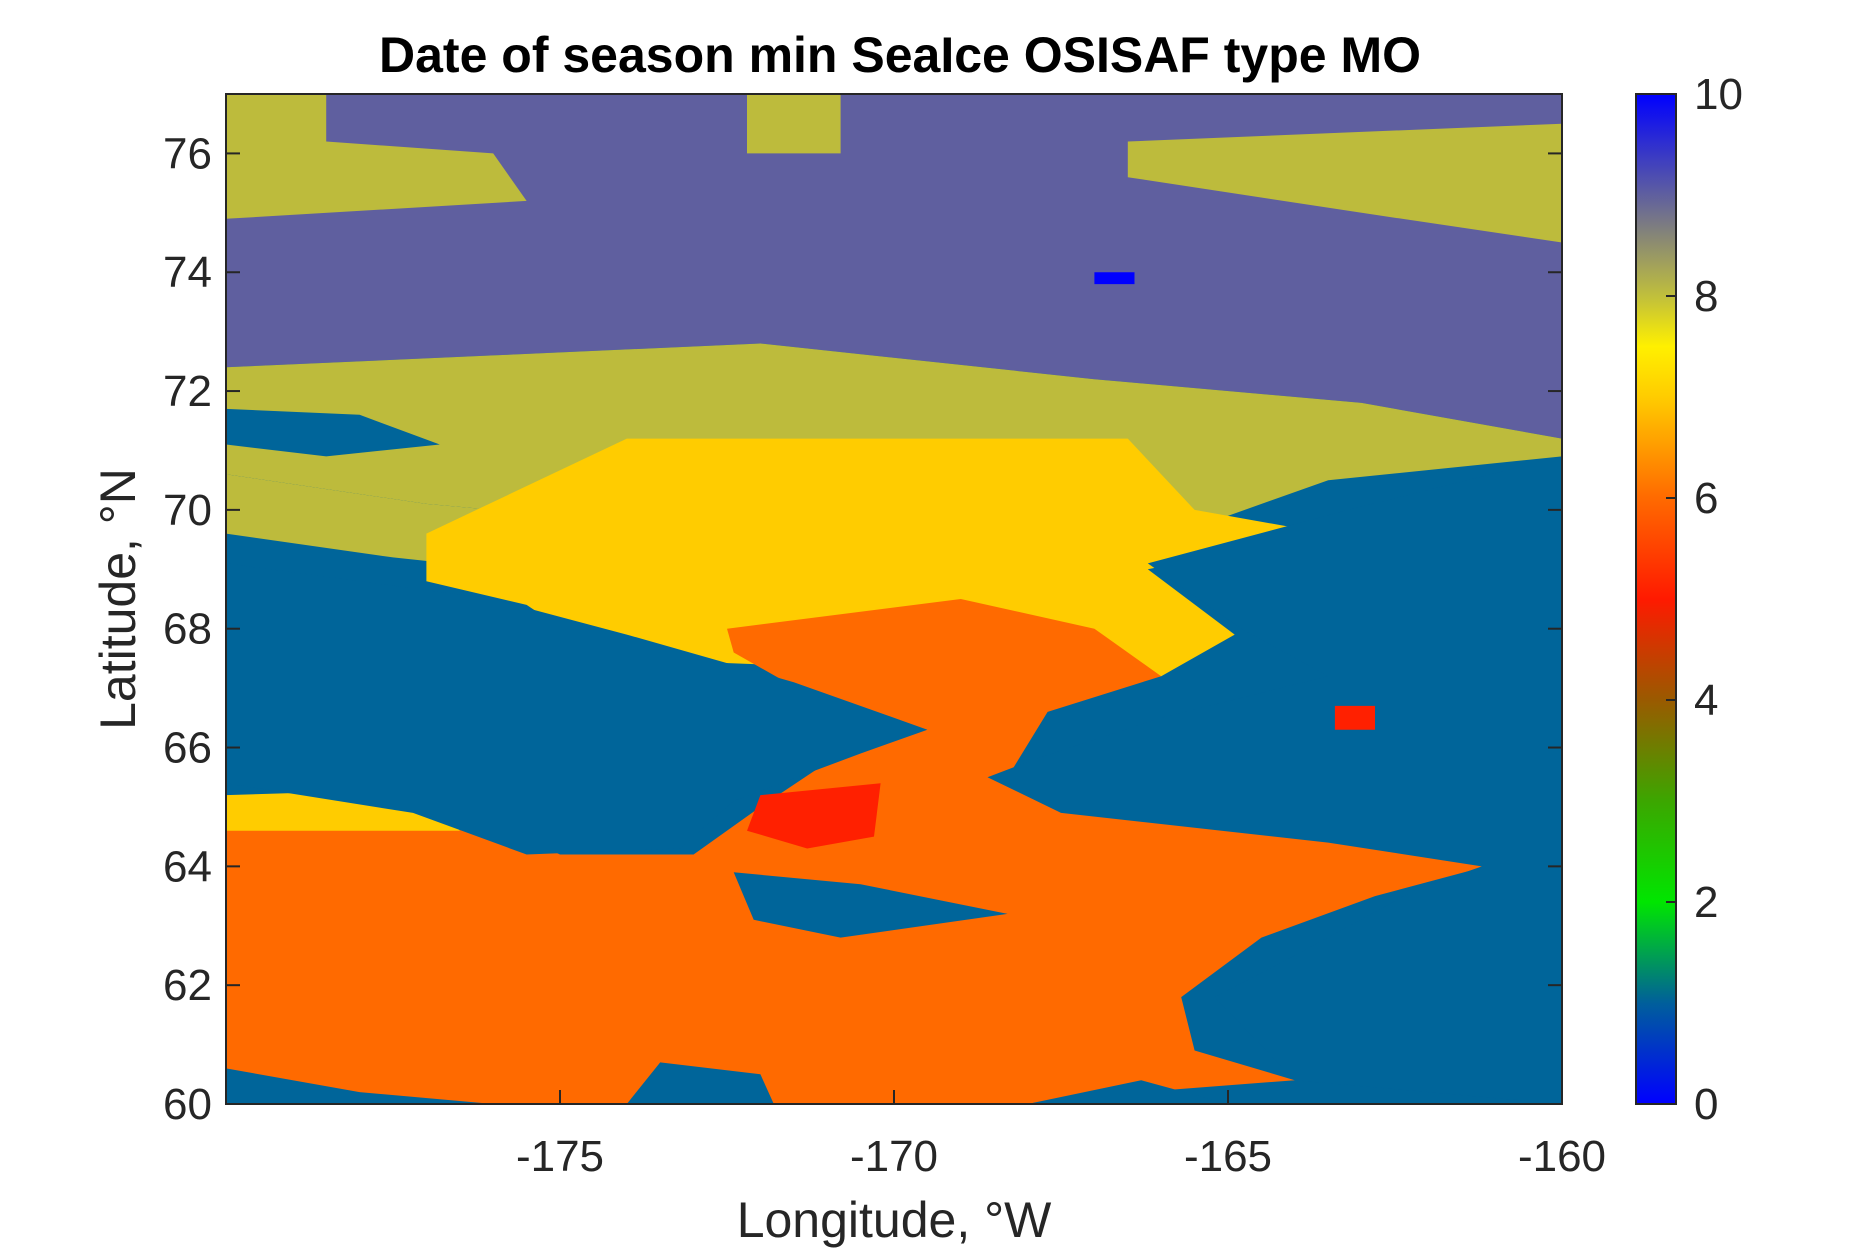 The width and height of the screenshot is (1875, 1250). I want to click on colorbar-tick-label: 0, so click(1706, 1104).